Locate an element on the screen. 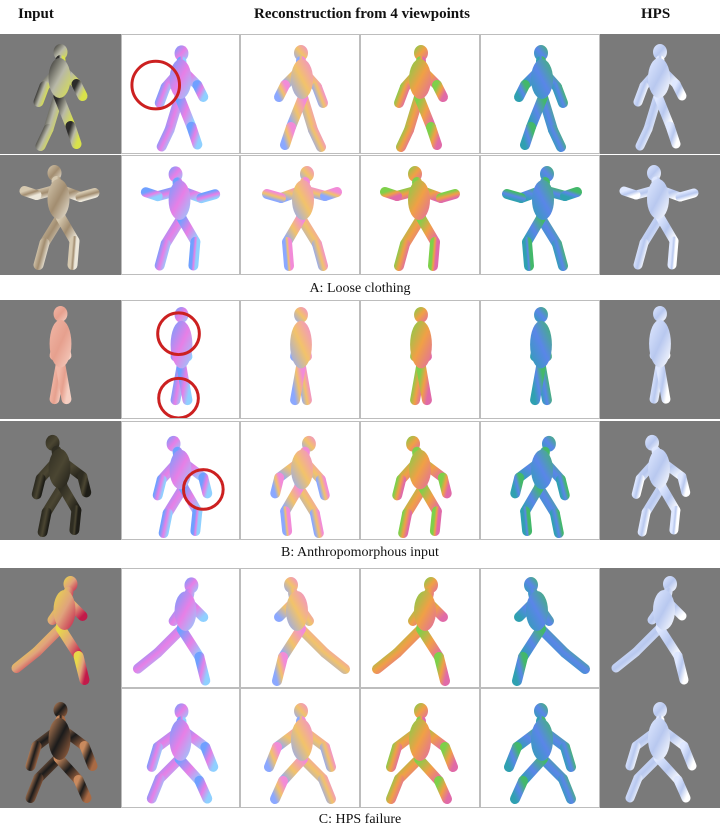 The width and height of the screenshot is (720, 830). caption-section-c: C: HPS failure is located at coordinates (360, 819).